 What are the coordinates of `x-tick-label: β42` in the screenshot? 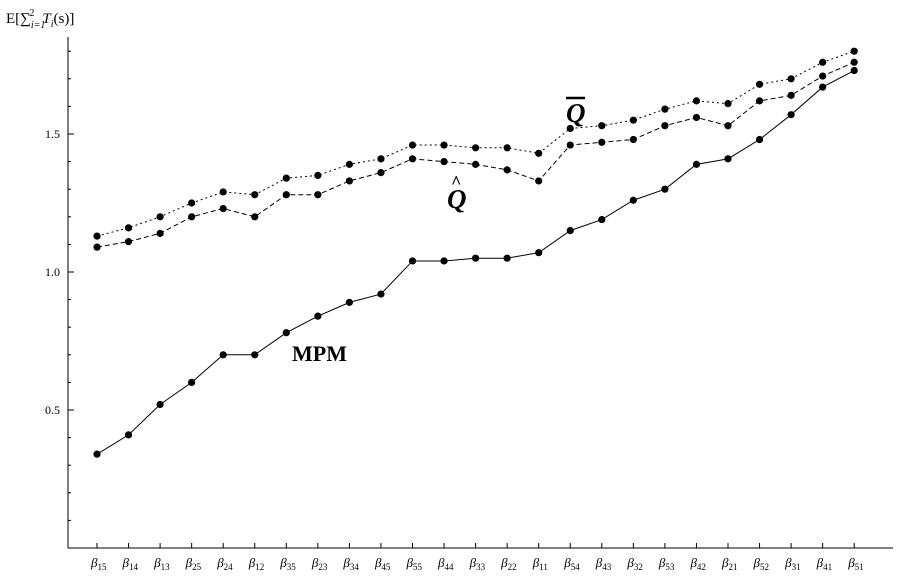 It's located at (697, 563).